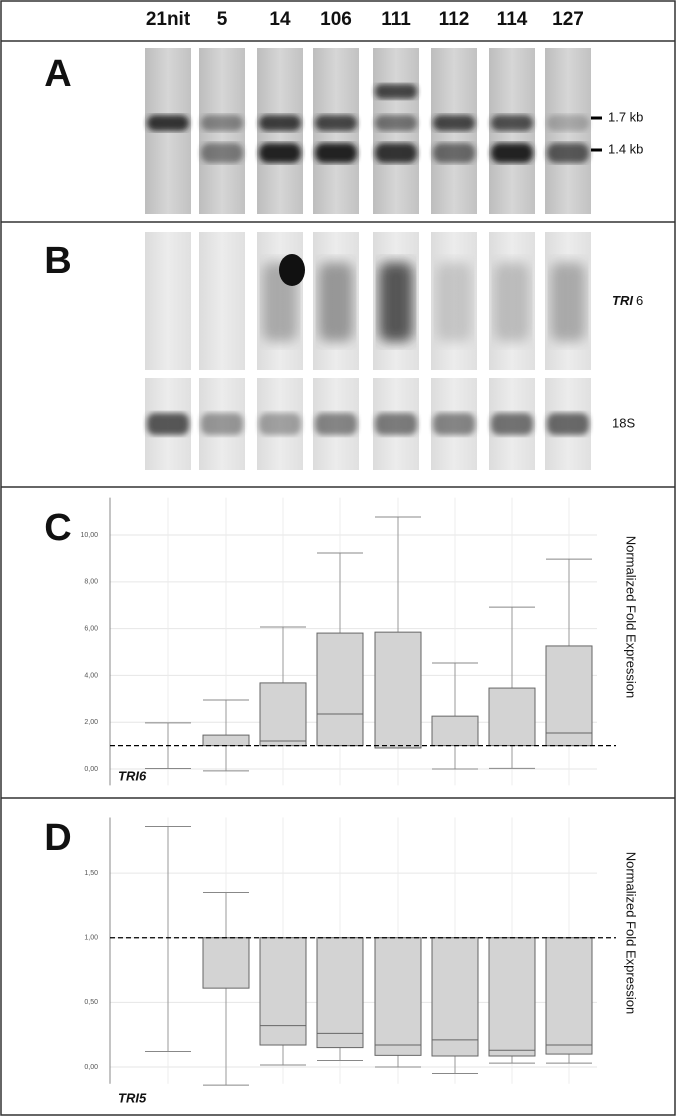 Image resolution: width=676 pixels, height=1116 pixels. Describe the element at coordinates (91, 628) in the screenshot. I see `y-tick-label: 6,00` at that location.